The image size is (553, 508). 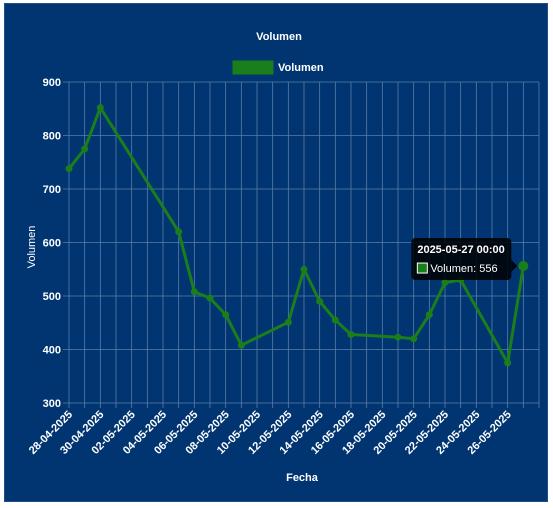 I want to click on tooltip-title: 2025-05-27 00:00, so click(x=460, y=250).